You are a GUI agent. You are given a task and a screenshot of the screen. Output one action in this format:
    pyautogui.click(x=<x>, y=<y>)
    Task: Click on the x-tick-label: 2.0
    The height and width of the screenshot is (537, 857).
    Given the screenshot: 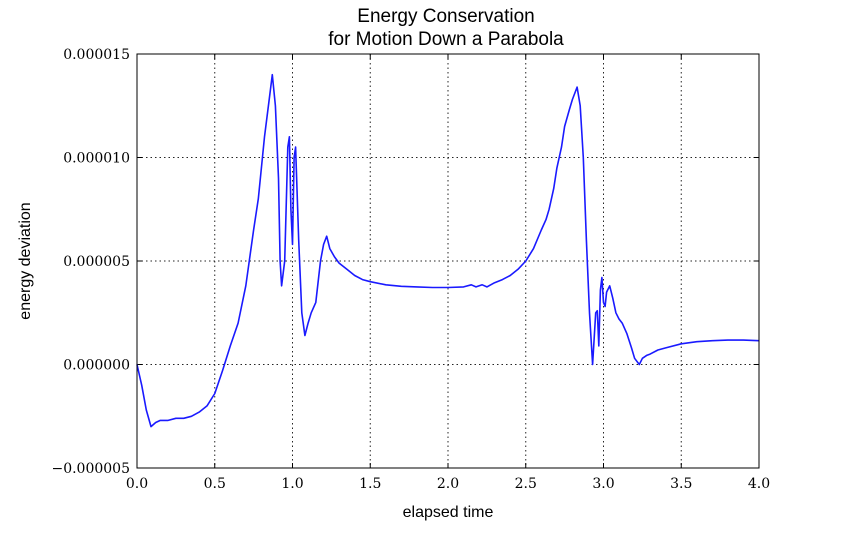 What is the action you would take?
    pyautogui.click(x=448, y=484)
    